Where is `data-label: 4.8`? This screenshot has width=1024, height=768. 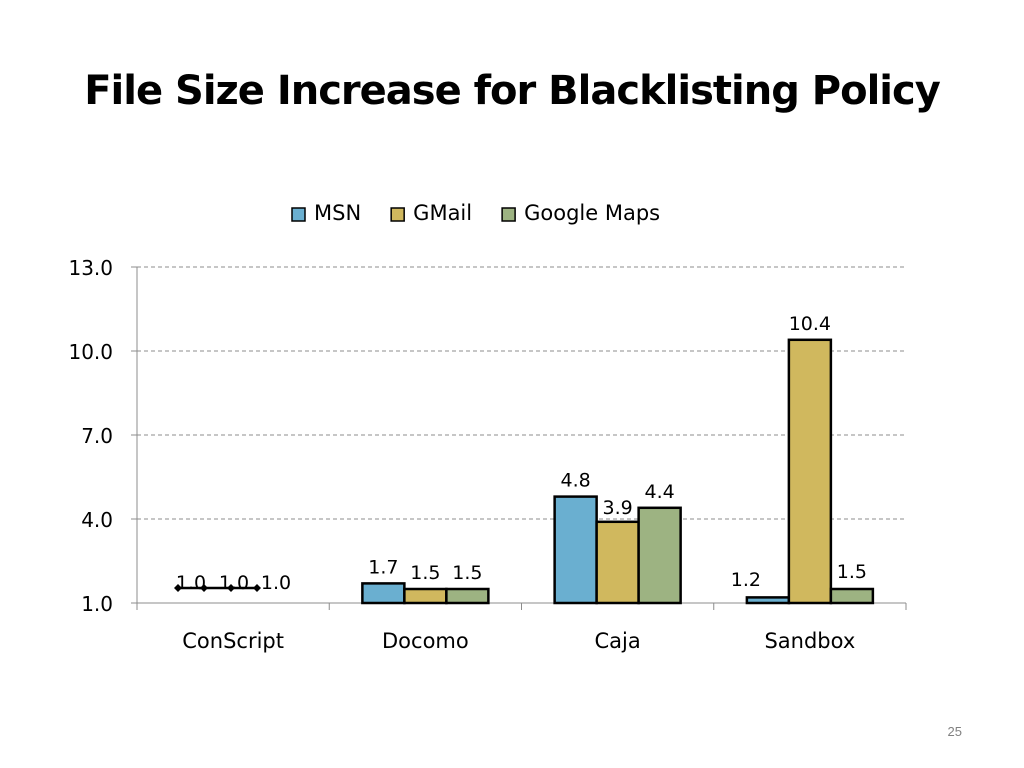 data-label: 4.8 is located at coordinates (576, 481).